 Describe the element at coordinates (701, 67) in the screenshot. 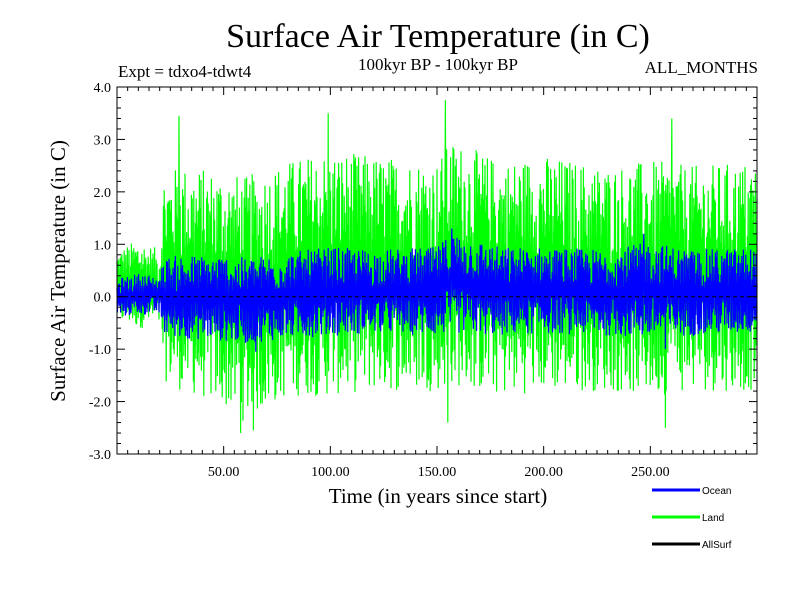

I see `months-label: ALL_MONTHS` at that location.